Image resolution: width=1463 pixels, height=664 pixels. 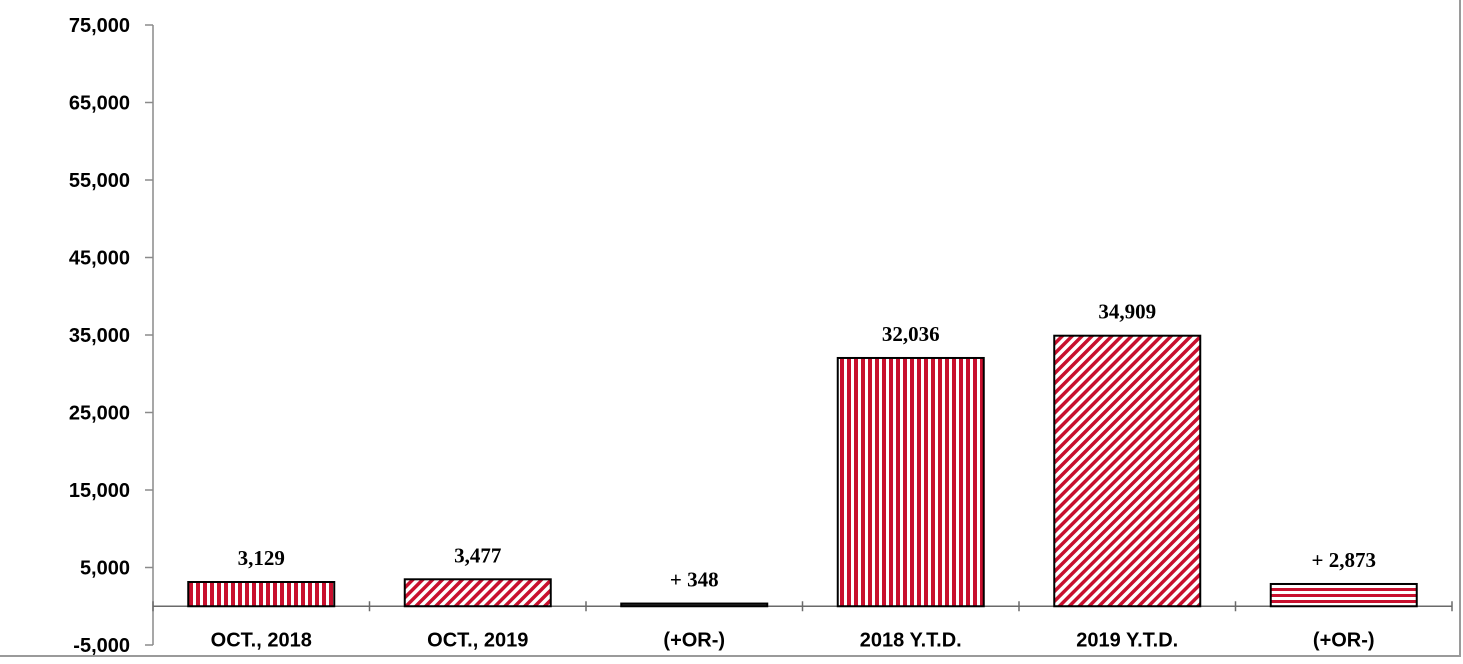 I want to click on x-tick-label: OCT., 2019, so click(x=477, y=640).